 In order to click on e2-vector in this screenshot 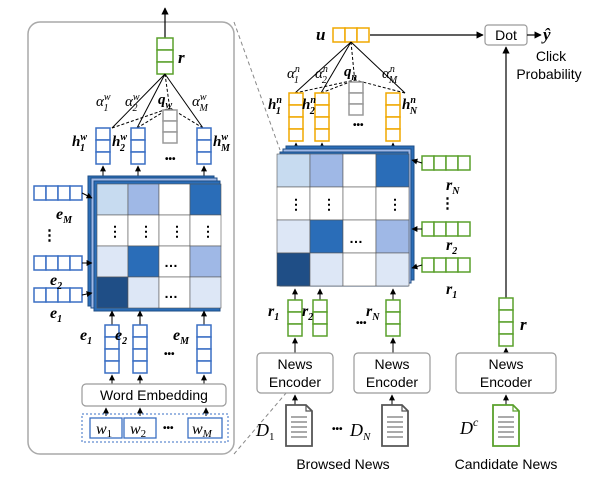, I will do `click(140, 349)`.